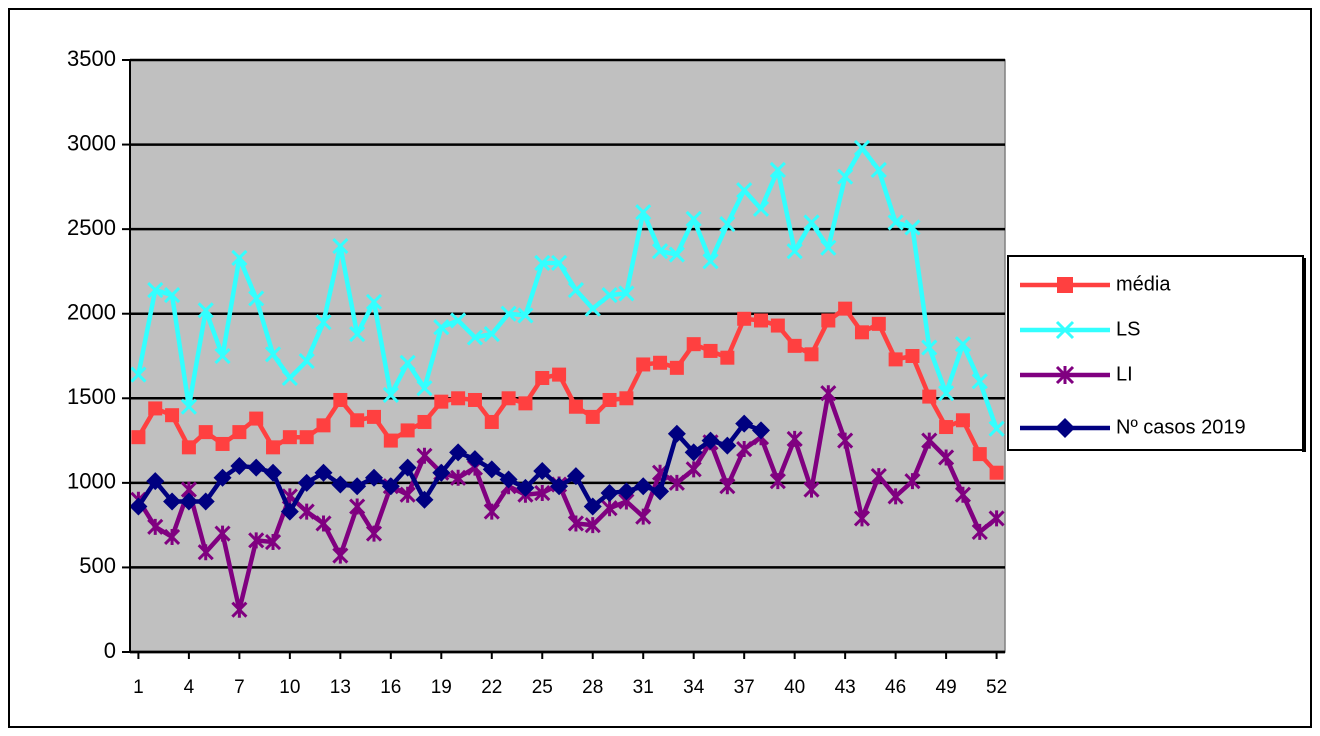 This screenshot has height=736, width=1320. I want to click on x-tick-label: 19, so click(441, 687).